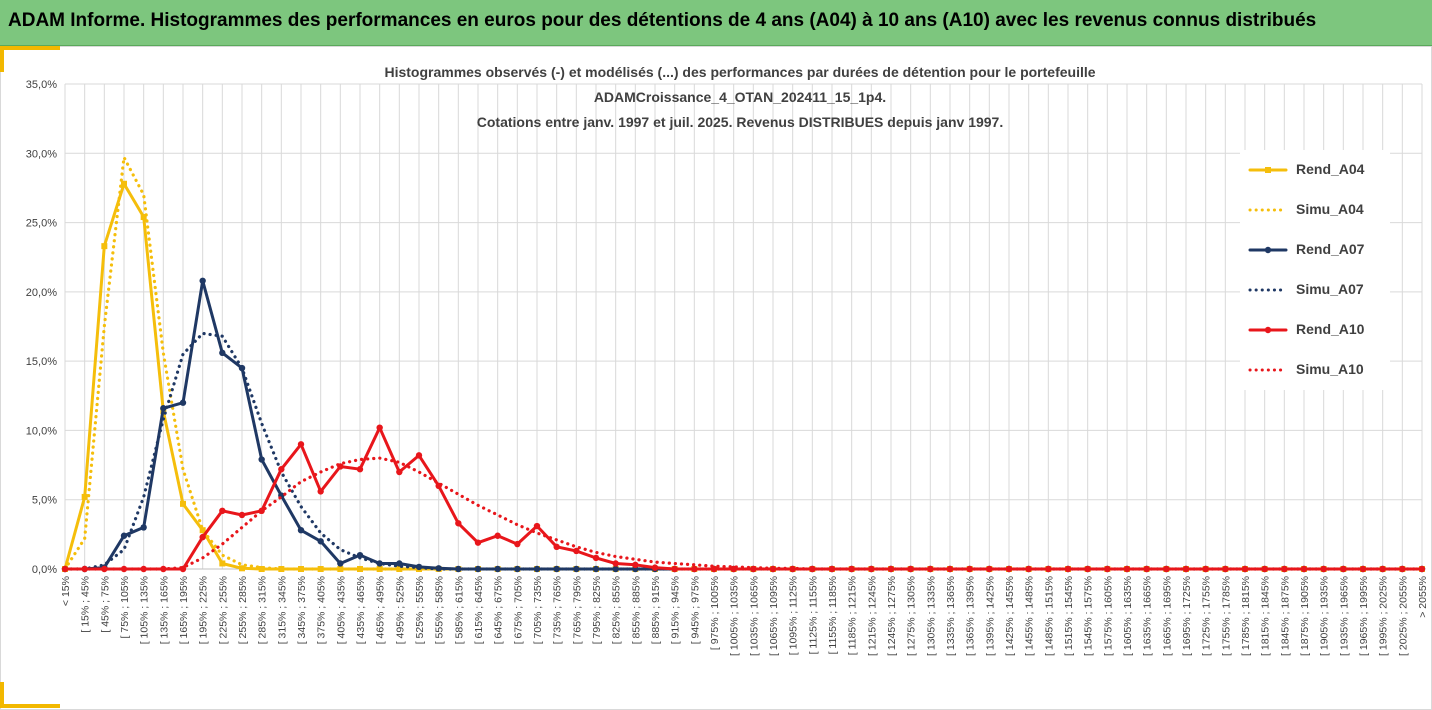  What do you see at coordinates (361, 610) in the screenshot?
I see `x-tick-label: [ 435% ; 465%` at bounding box center [361, 610].